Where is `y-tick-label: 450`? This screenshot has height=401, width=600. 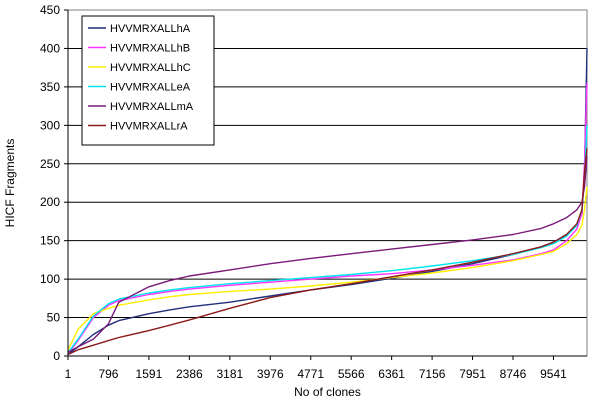
y-tick-label: 450 is located at coordinates (50, 10).